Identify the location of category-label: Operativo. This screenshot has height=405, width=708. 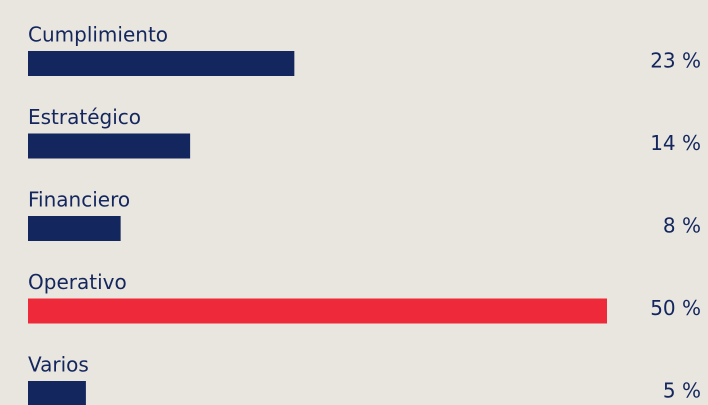
(77, 282).